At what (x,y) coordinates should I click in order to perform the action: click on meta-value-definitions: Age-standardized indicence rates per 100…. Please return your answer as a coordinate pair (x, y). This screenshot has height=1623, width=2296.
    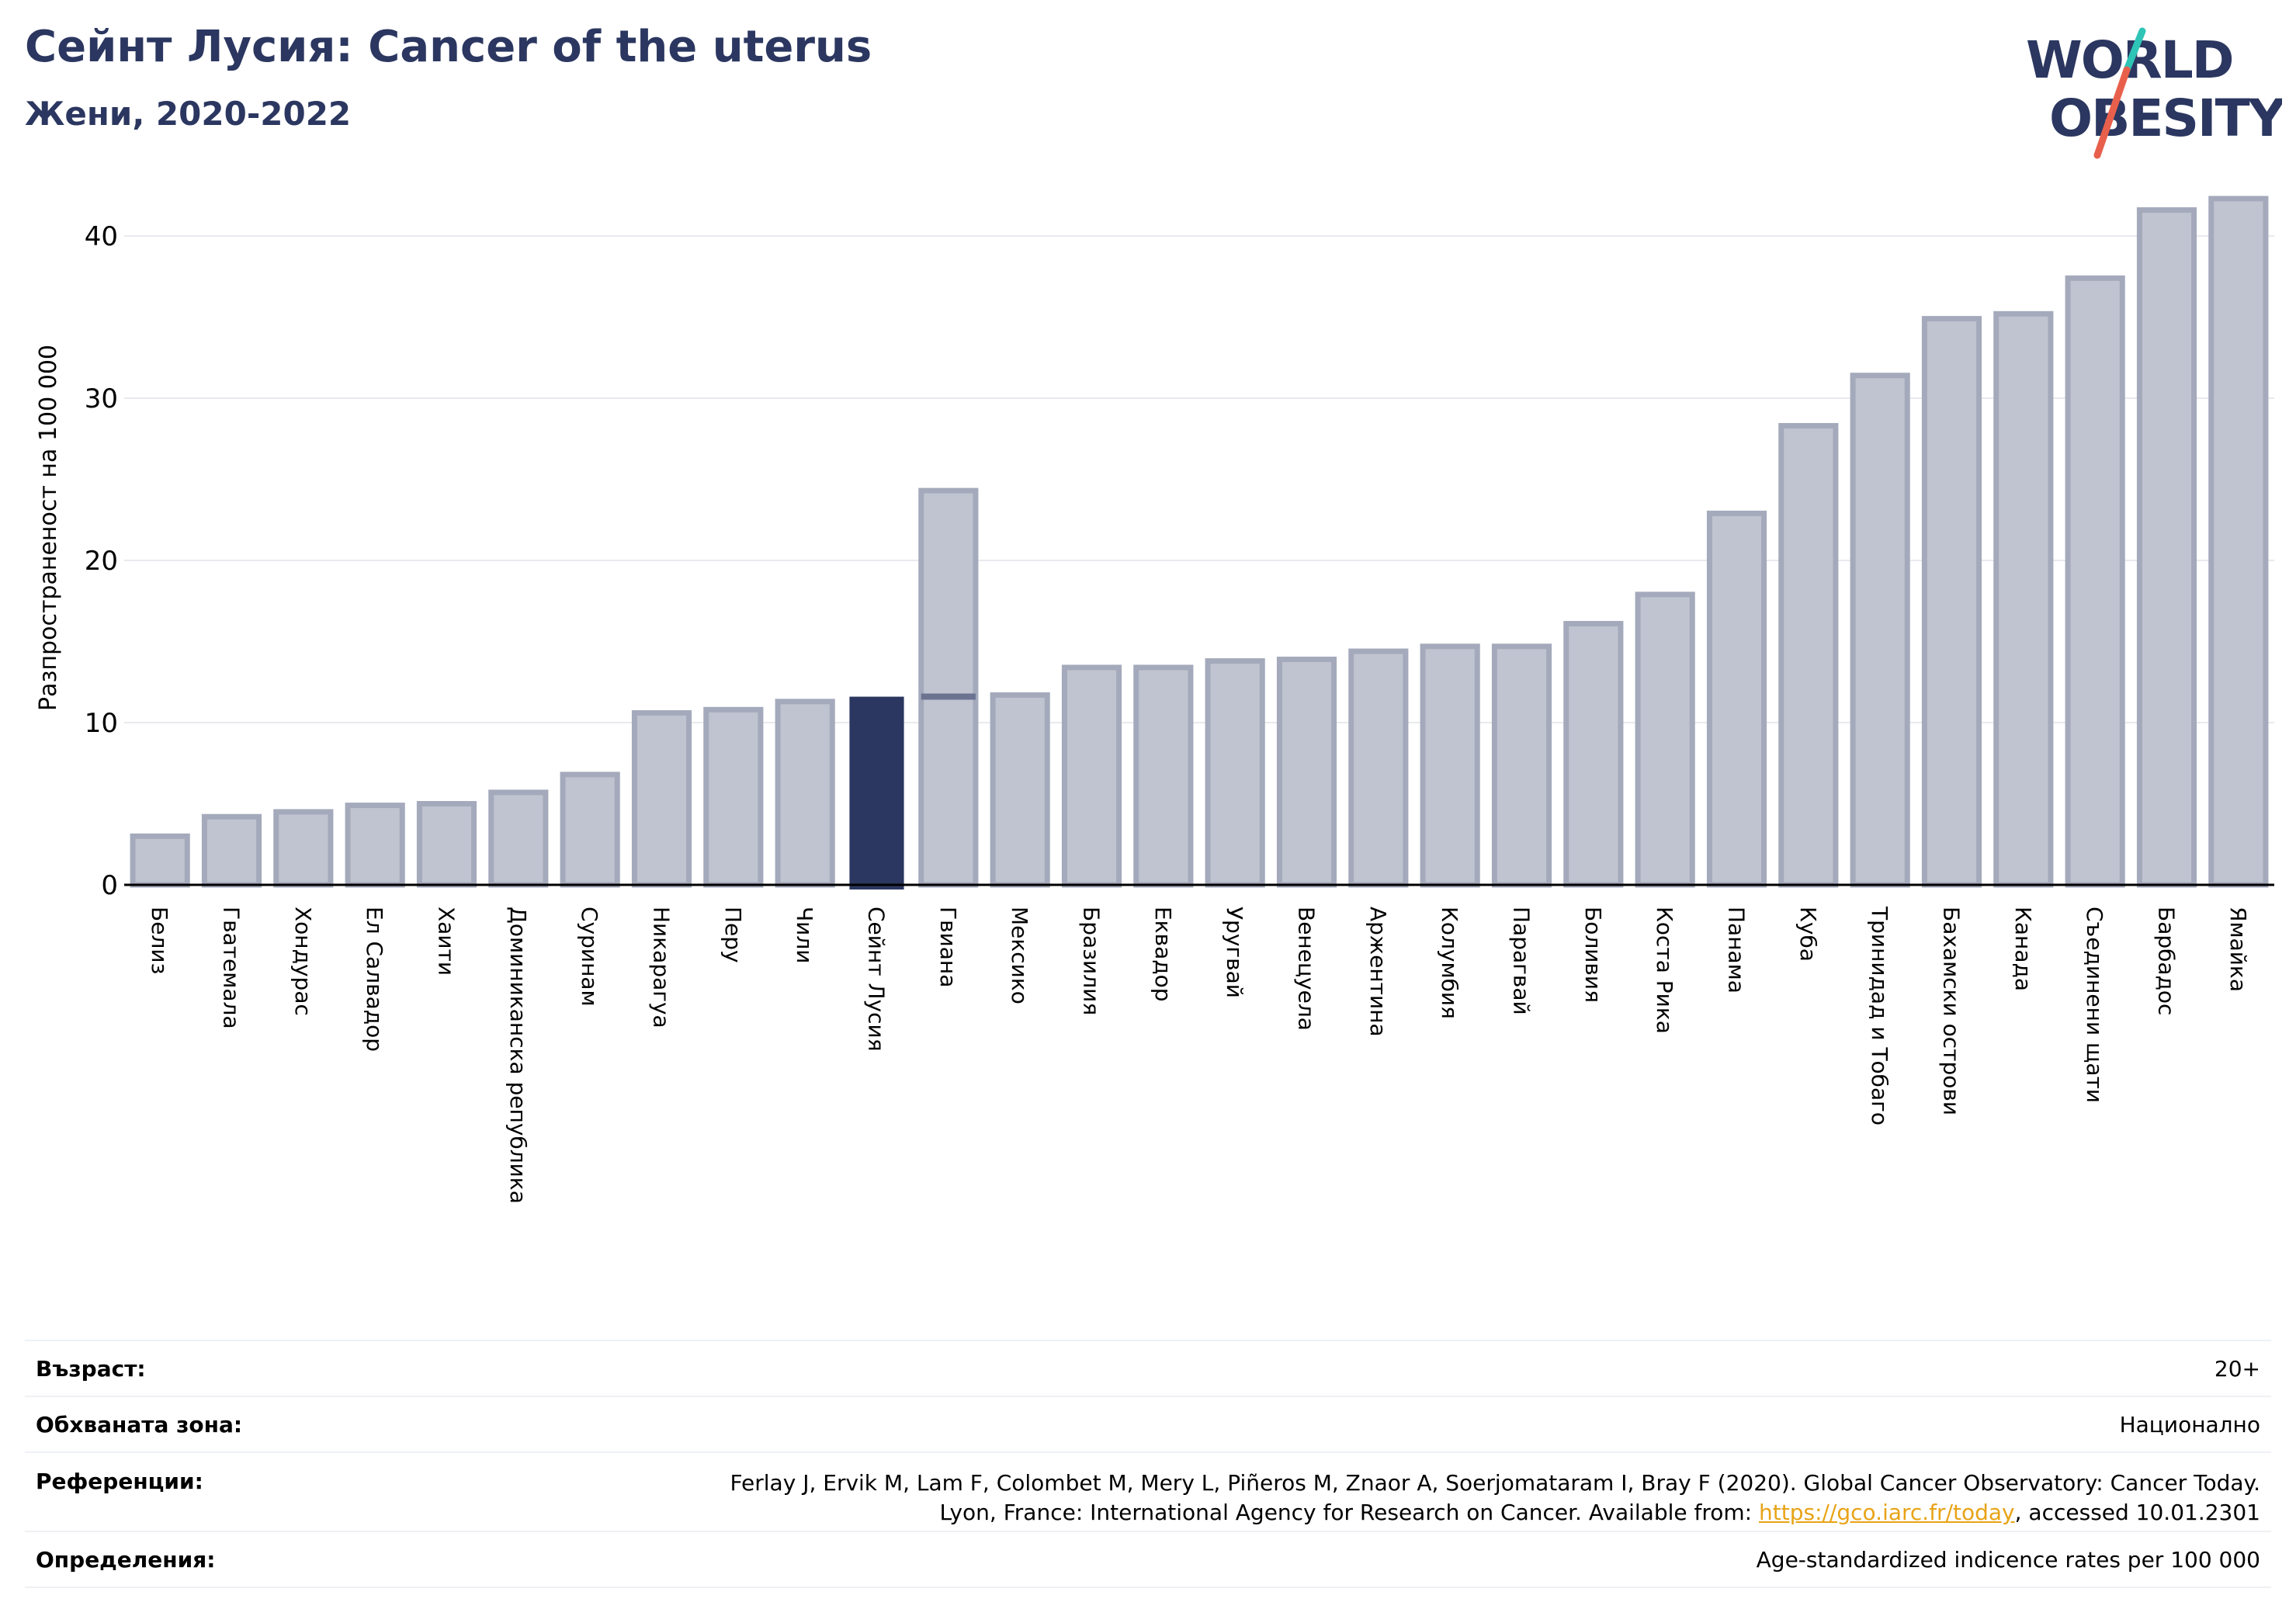
    Looking at the image, I should click on (2008, 1559).